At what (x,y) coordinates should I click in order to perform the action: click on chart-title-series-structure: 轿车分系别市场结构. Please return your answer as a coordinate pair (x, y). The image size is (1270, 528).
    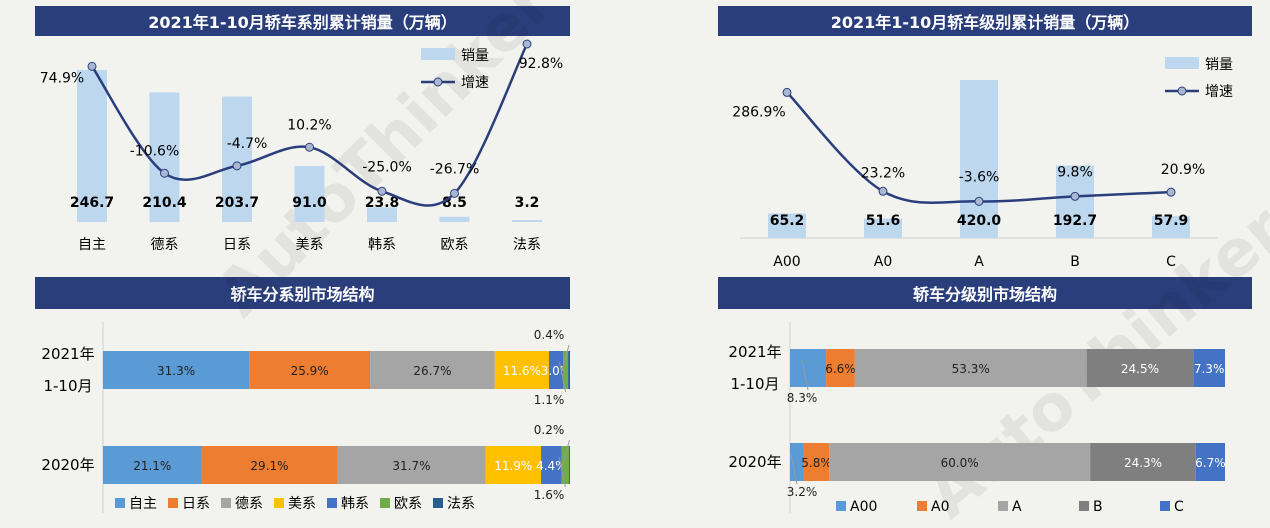
    Looking at the image, I should click on (302, 293).